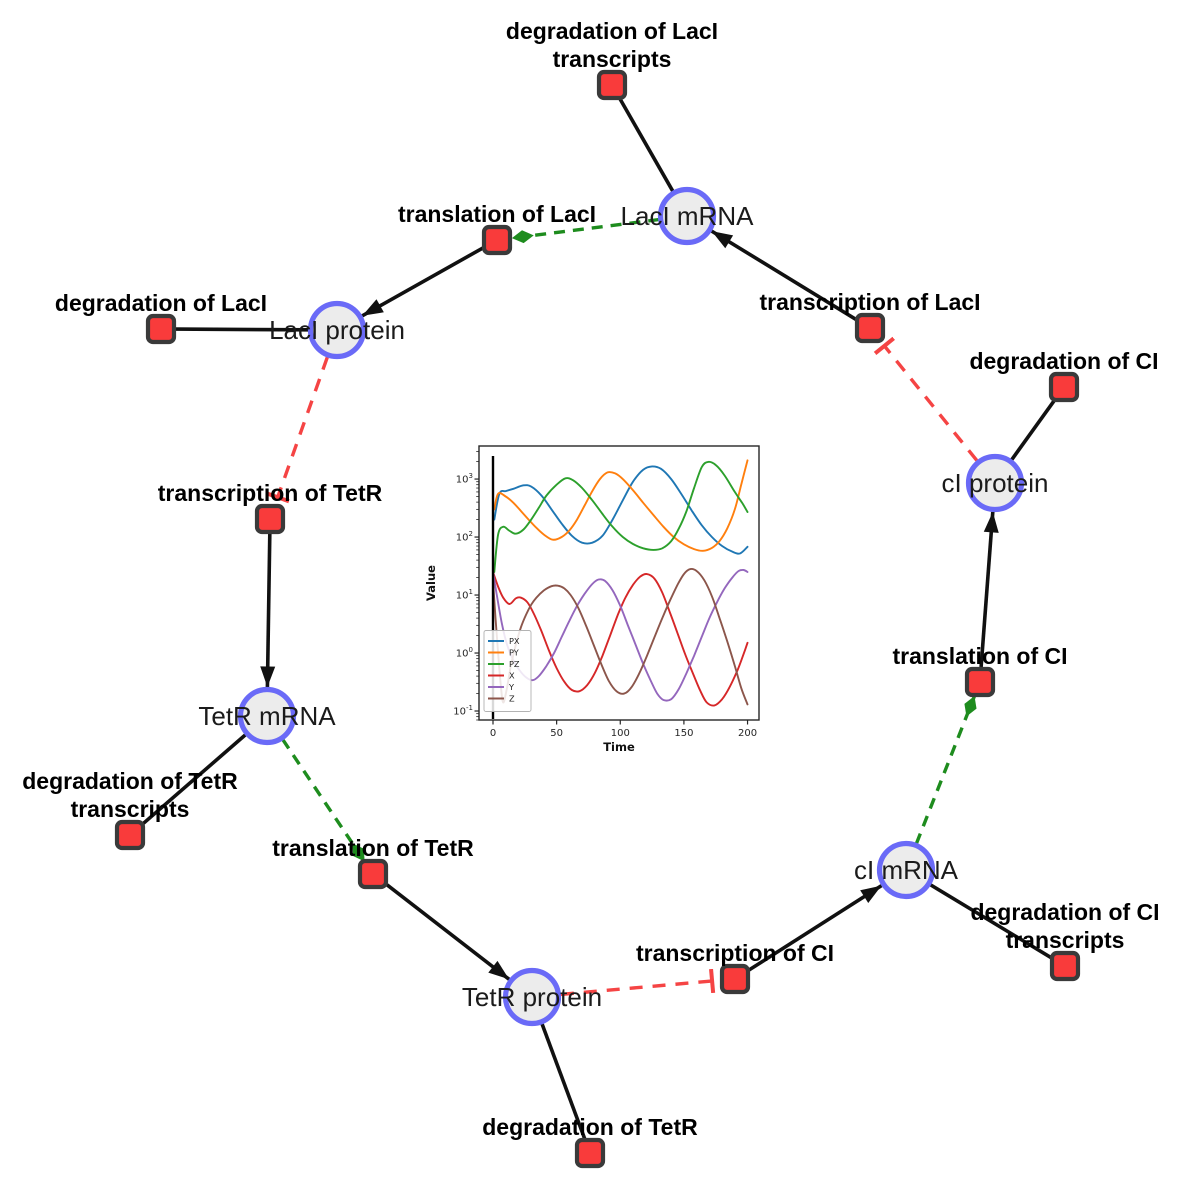  I want to click on edge-inhibition-ci_protein-to-tx_laci, so click(926, 399).